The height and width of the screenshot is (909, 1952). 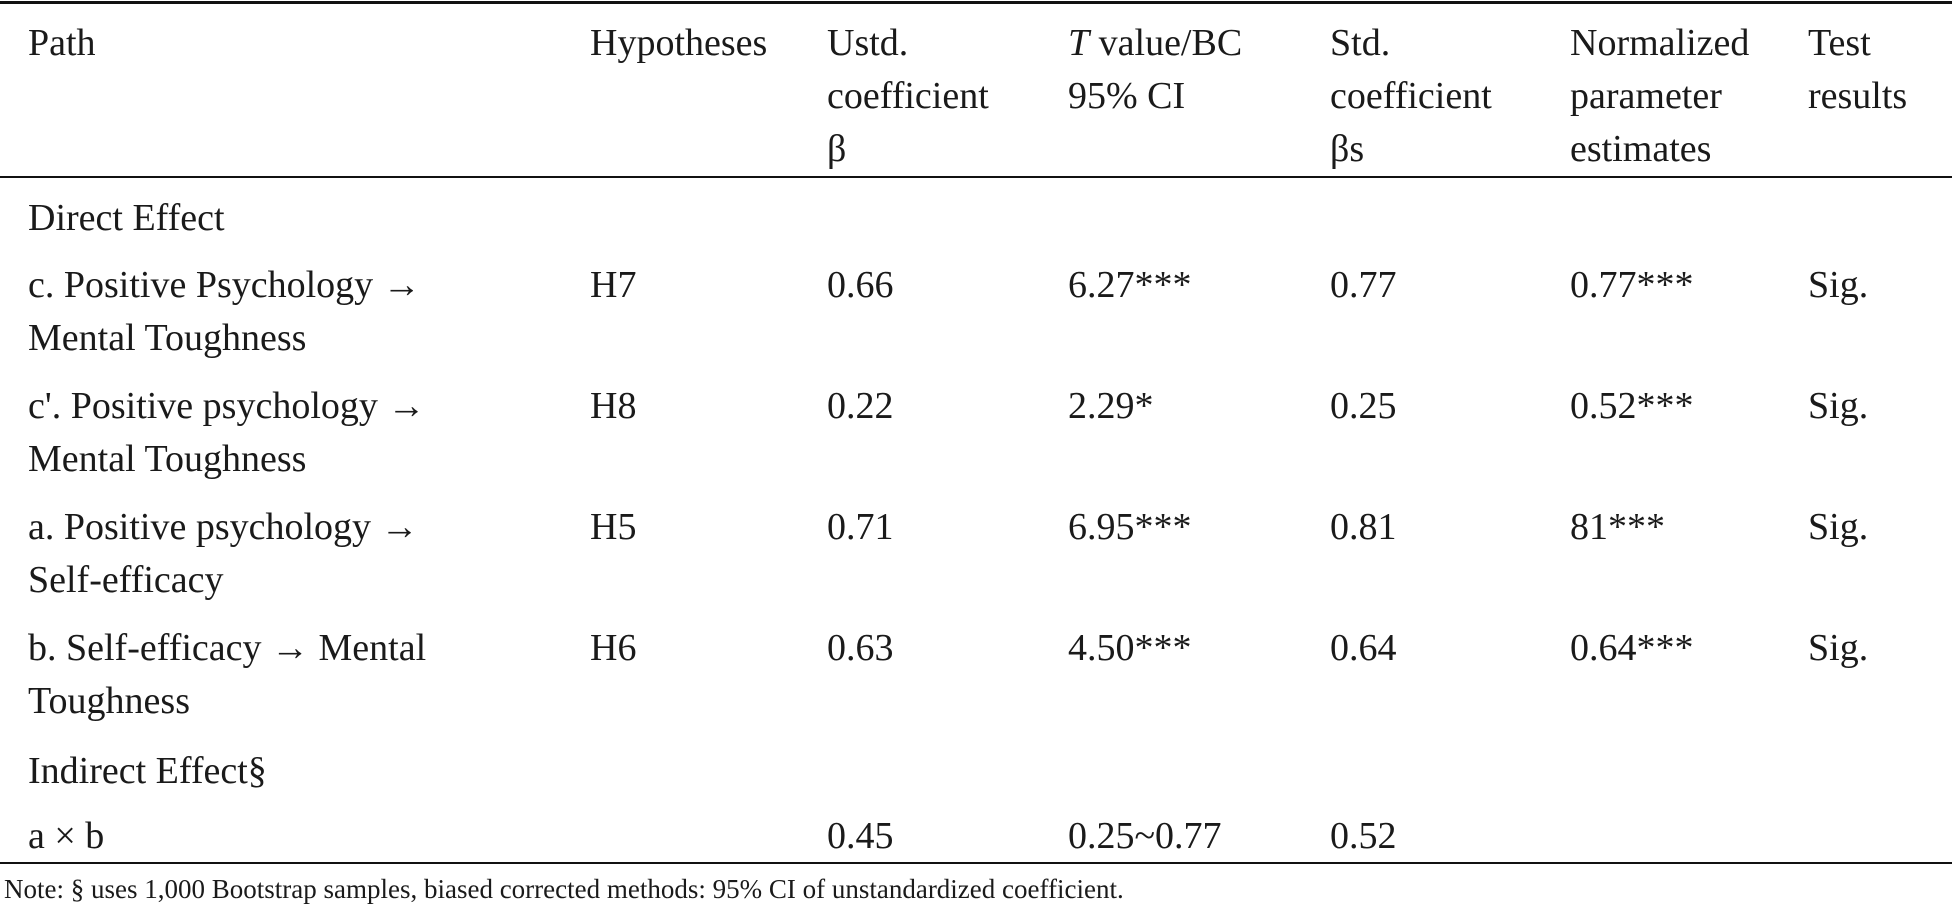 I want to click on row-3-std: 0.81, so click(x=1363, y=527).